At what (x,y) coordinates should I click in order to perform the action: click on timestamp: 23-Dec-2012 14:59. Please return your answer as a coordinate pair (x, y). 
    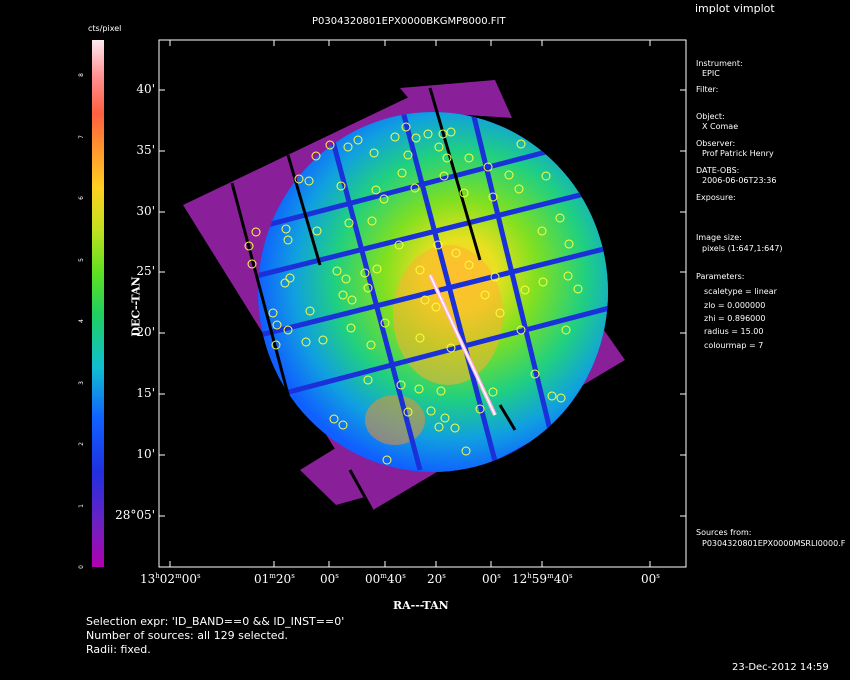
    Looking at the image, I should click on (780, 667).